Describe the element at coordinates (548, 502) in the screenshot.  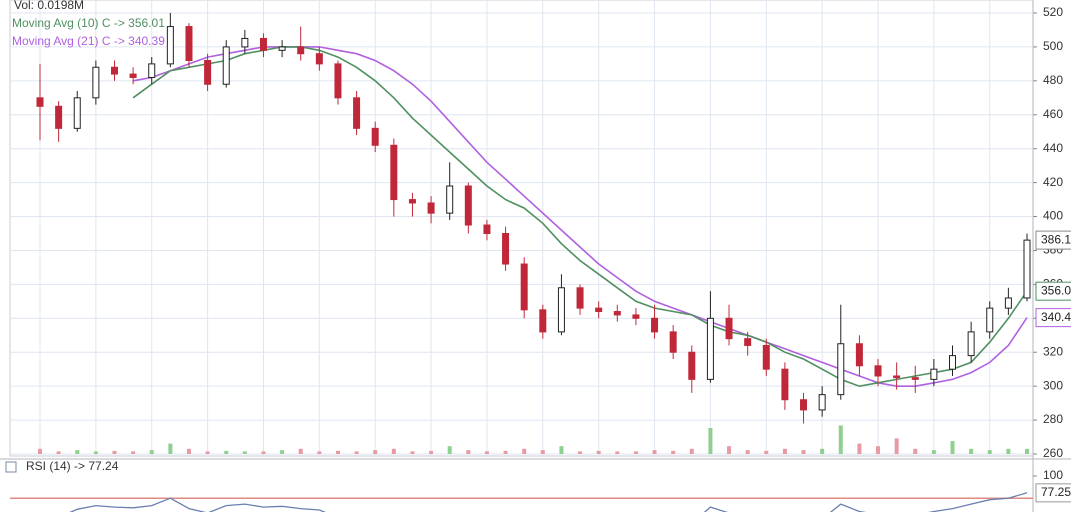
I see `rsi-line` at that location.